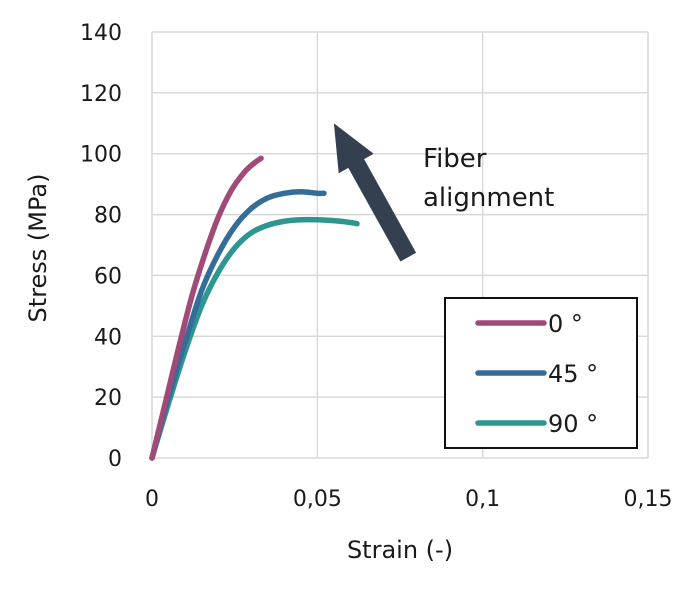  What do you see at coordinates (152, 499) in the screenshot?
I see `x-tick-label: 0` at bounding box center [152, 499].